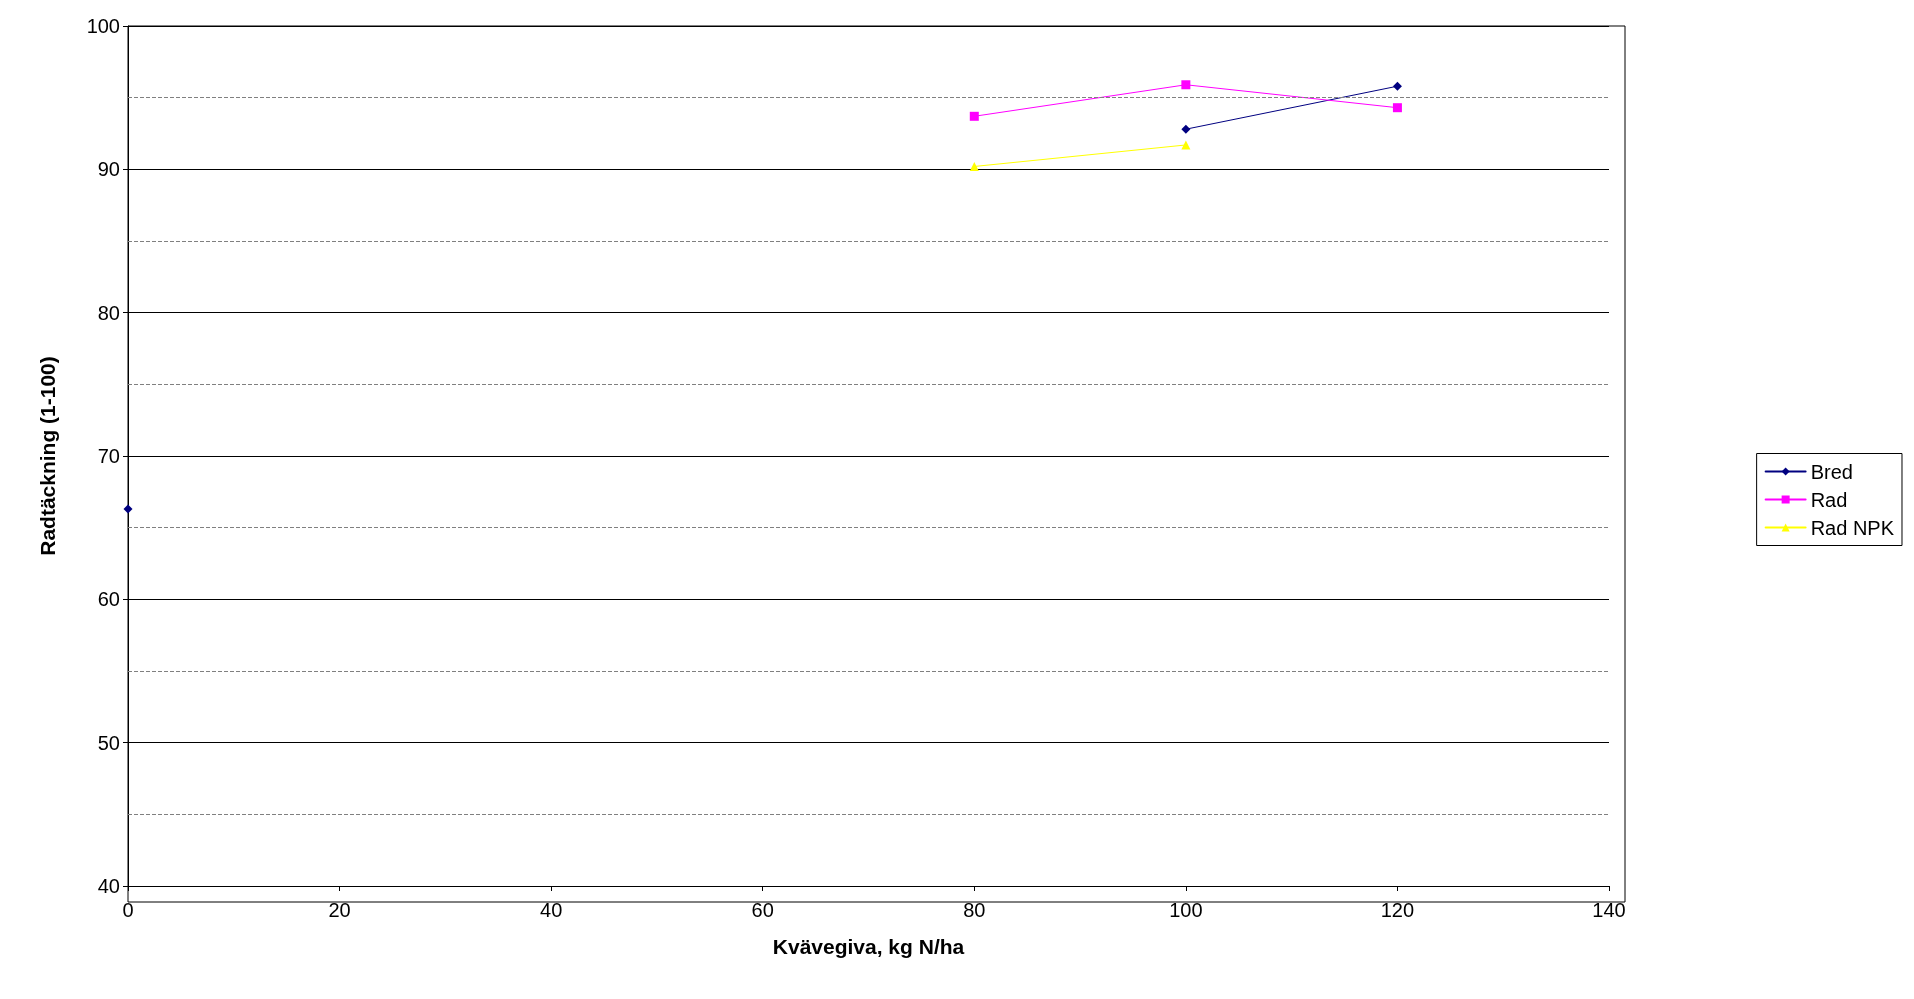 This screenshot has width=1914, height=999. I want to click on x-tick-label: 80, so click(974, 910).